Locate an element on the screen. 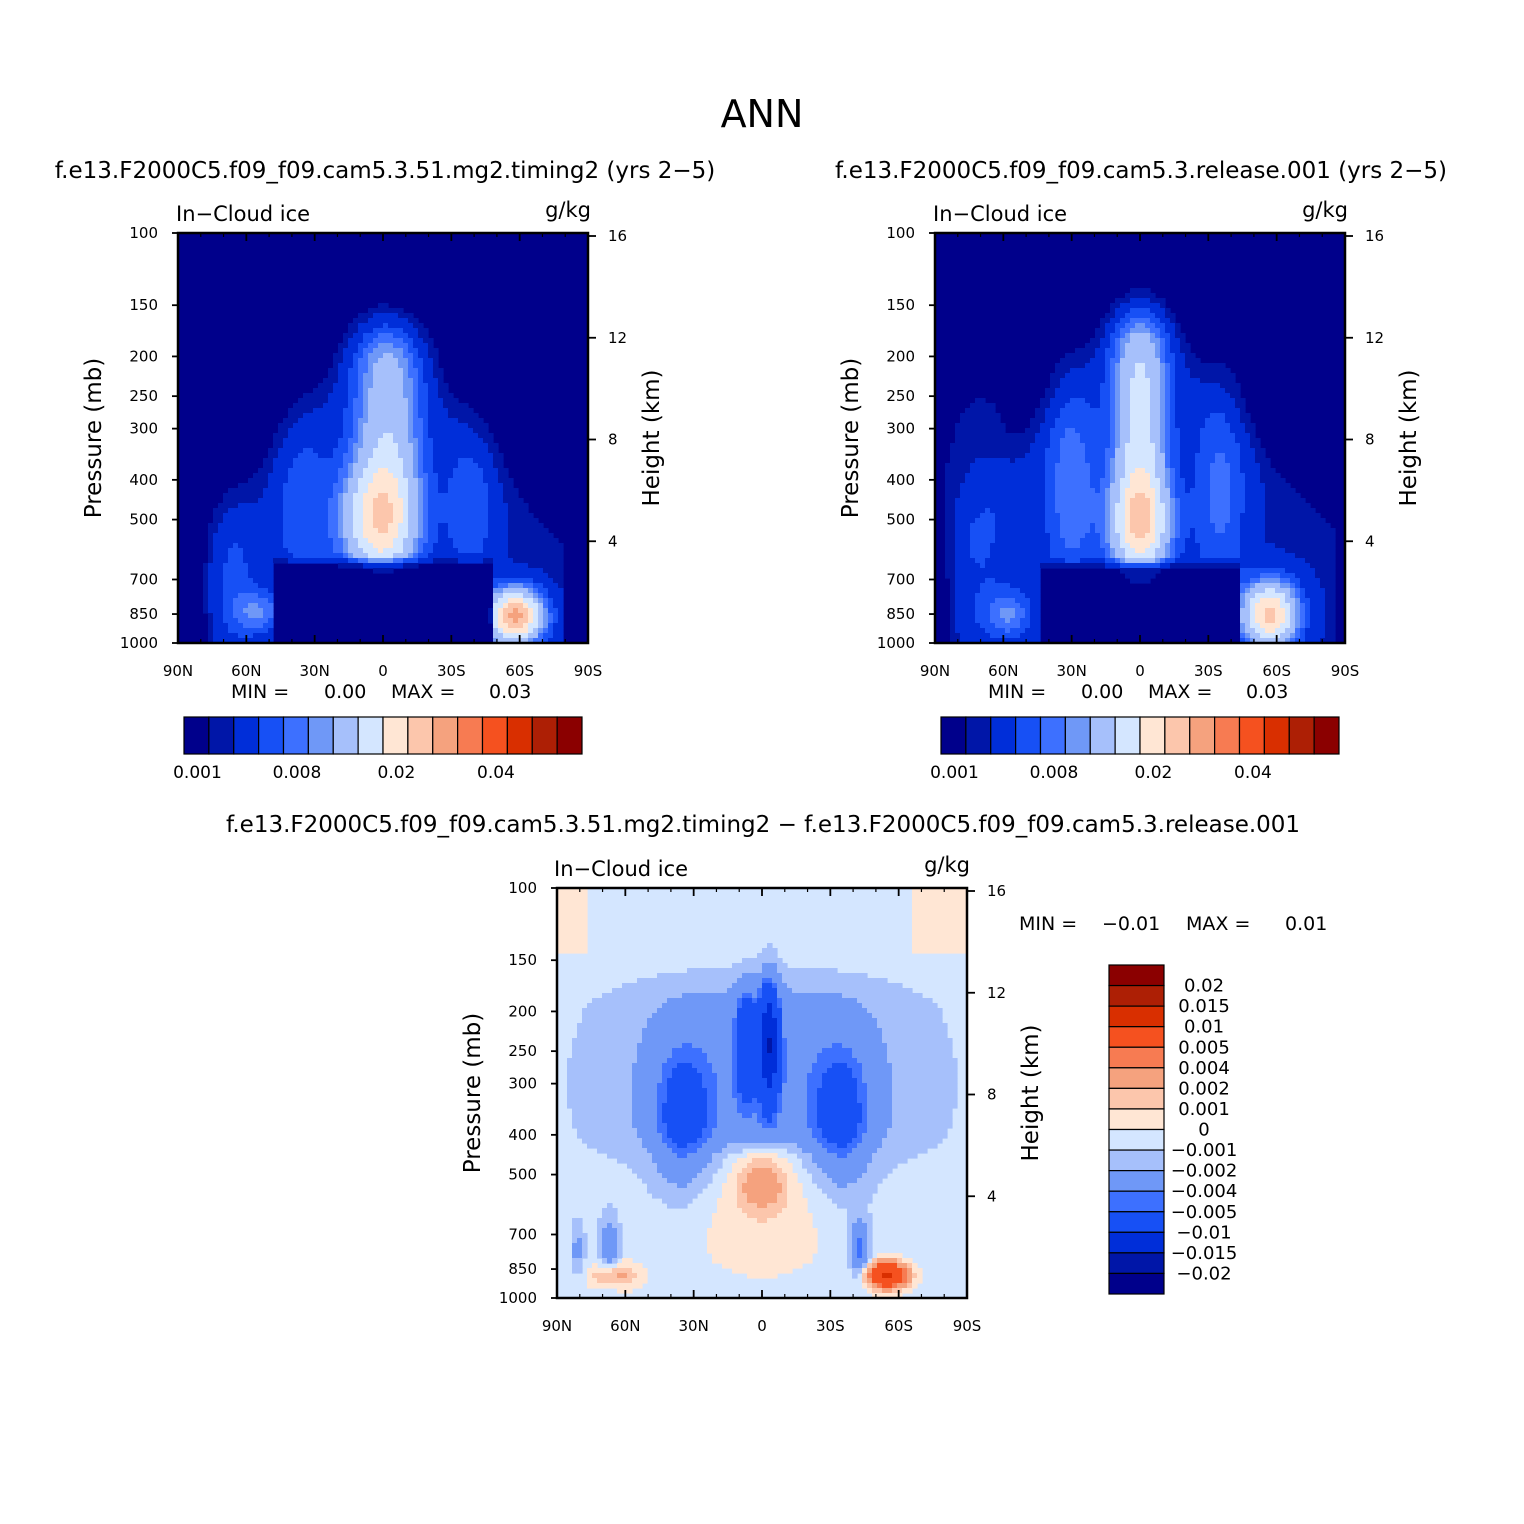 The height and width of the screenshot is (1524, 1524). max-label: MAX = is located at coordinates (1180, 692).